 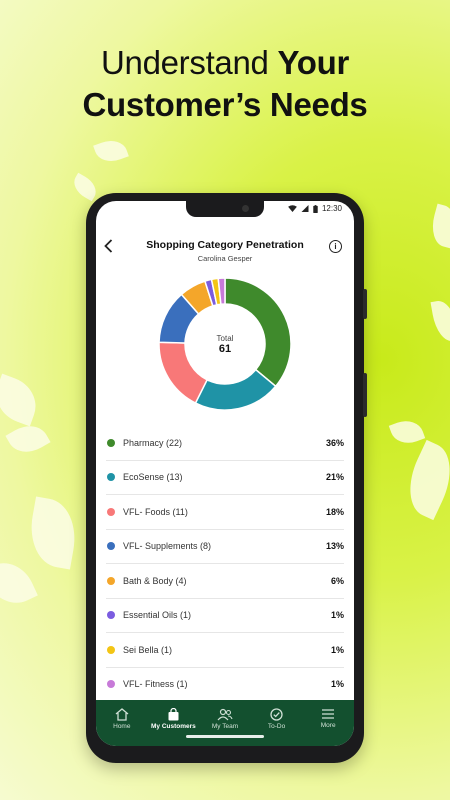 I want to click on status-time: 12:30, so click(x=331, y=208).